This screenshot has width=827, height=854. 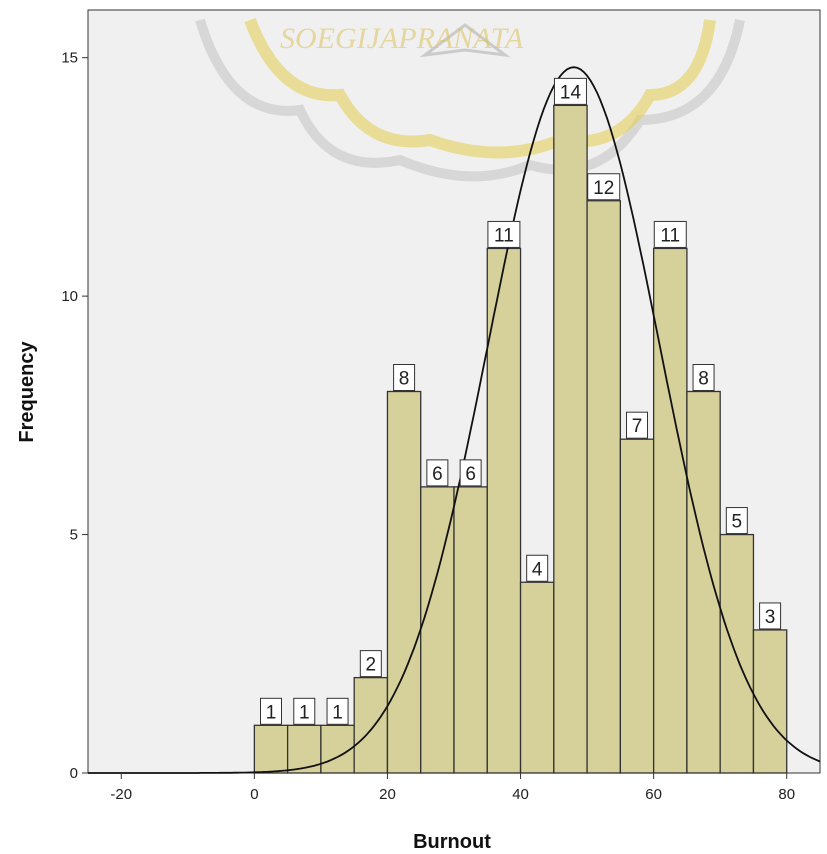 I want to click on y-tick-label: 10, so click(x=69, y=296).